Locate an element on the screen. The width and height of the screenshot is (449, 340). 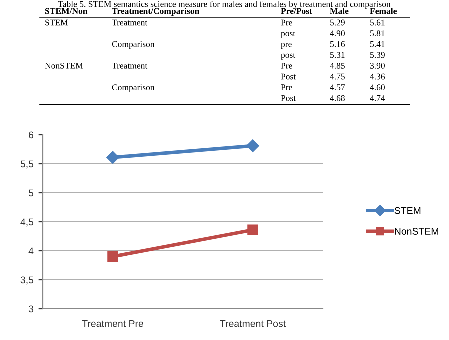
category-label: Pre/Post is located at coordinates (296, 11).